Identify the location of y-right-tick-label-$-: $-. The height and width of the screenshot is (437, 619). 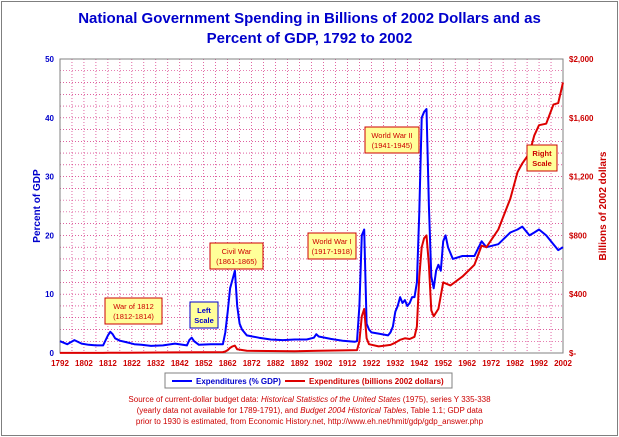
(572, 353).